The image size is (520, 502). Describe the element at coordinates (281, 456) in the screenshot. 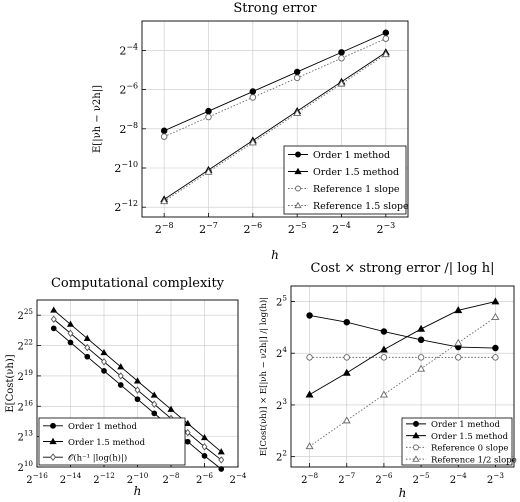

I see `y-tick-label: 22` at that location.